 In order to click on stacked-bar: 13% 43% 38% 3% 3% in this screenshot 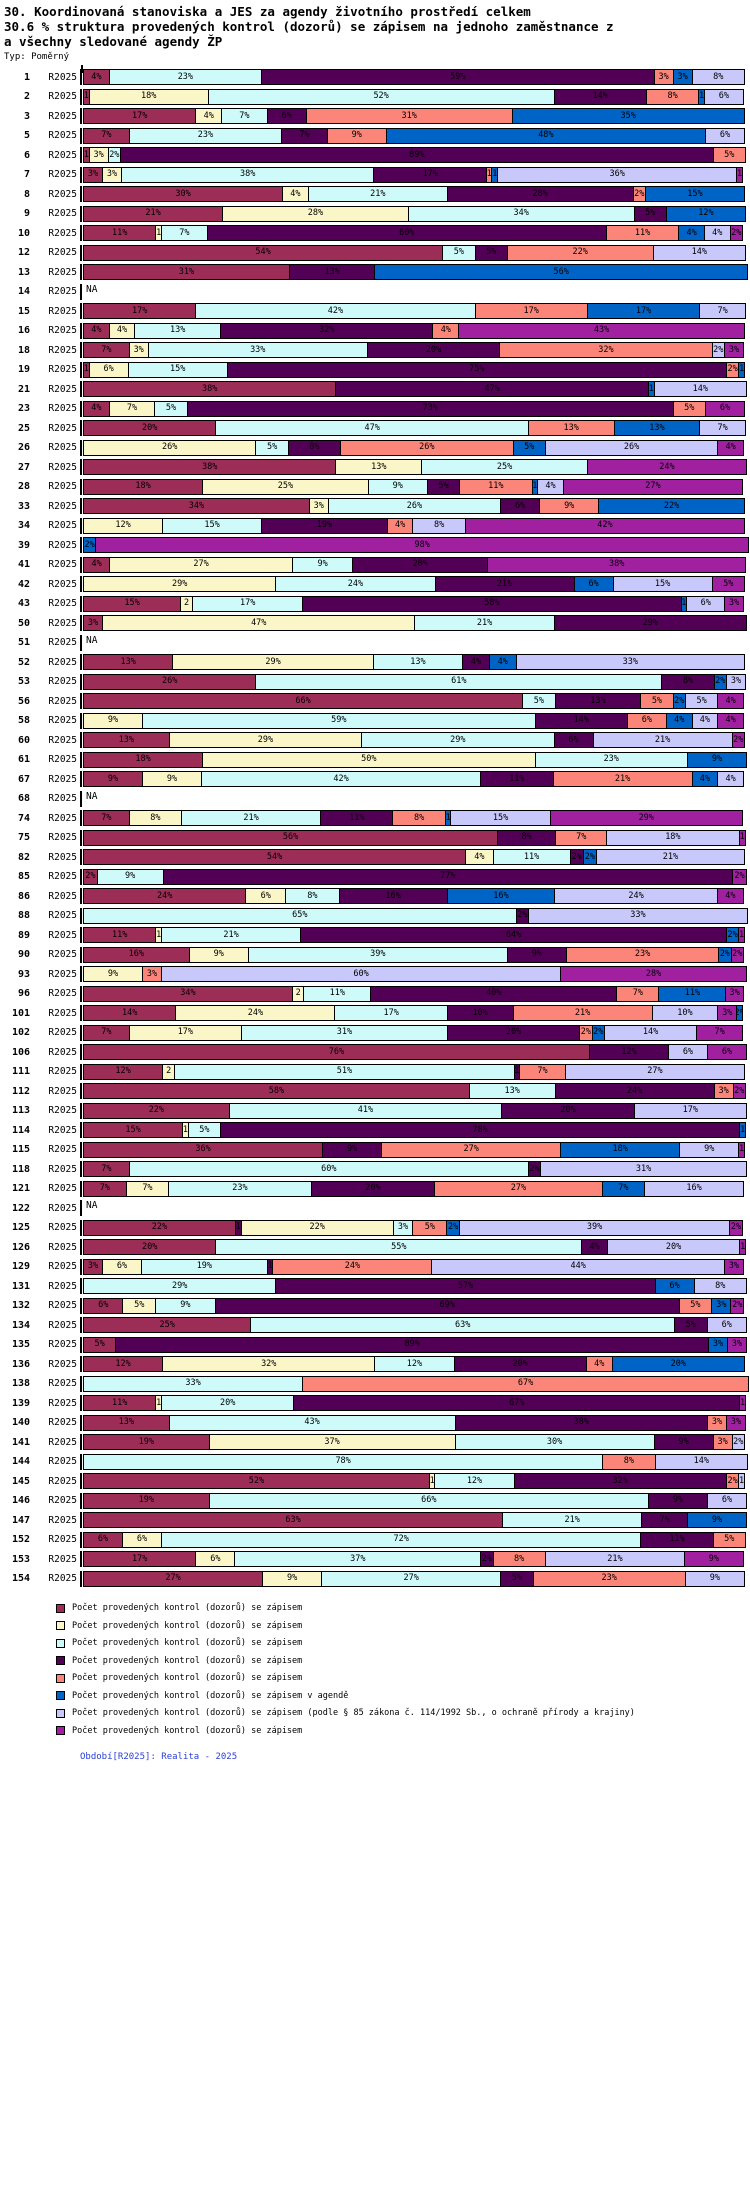, I will do `click(416, 1422)`.